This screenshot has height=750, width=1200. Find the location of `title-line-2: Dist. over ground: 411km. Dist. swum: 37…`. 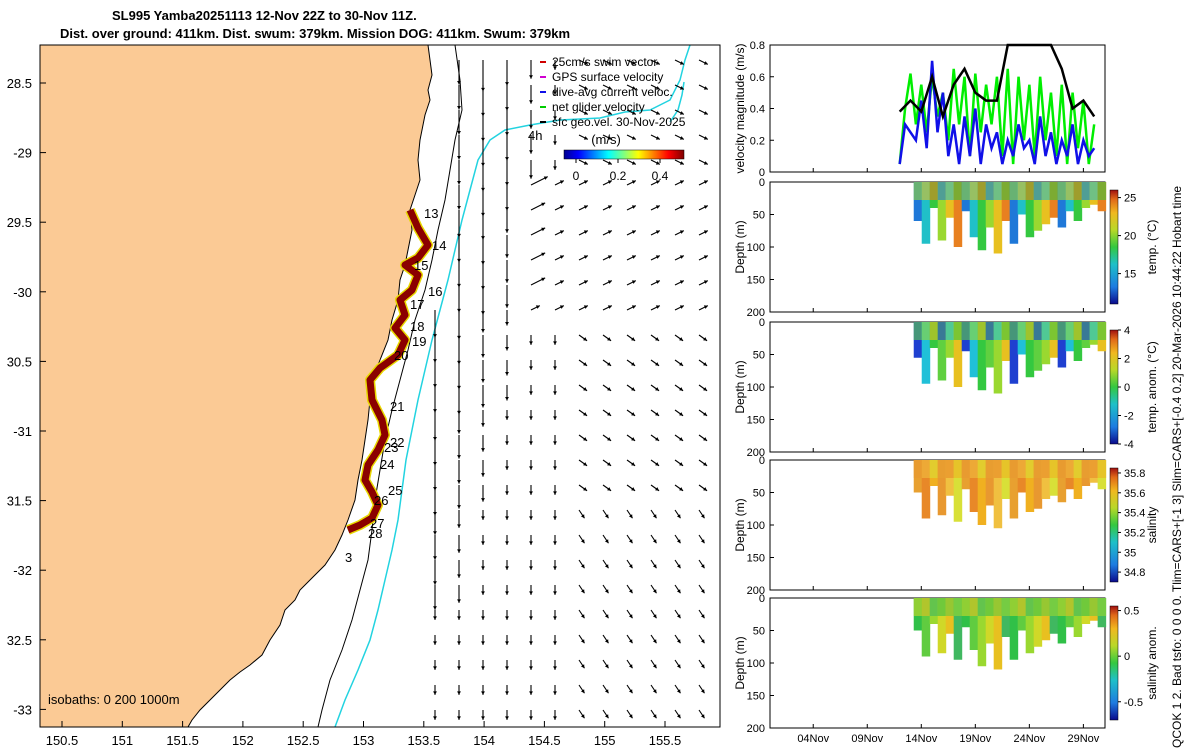

title-line-2: Dist. over ground: 411km. Dist. swum: 37… is located at coordinates (315, 33).